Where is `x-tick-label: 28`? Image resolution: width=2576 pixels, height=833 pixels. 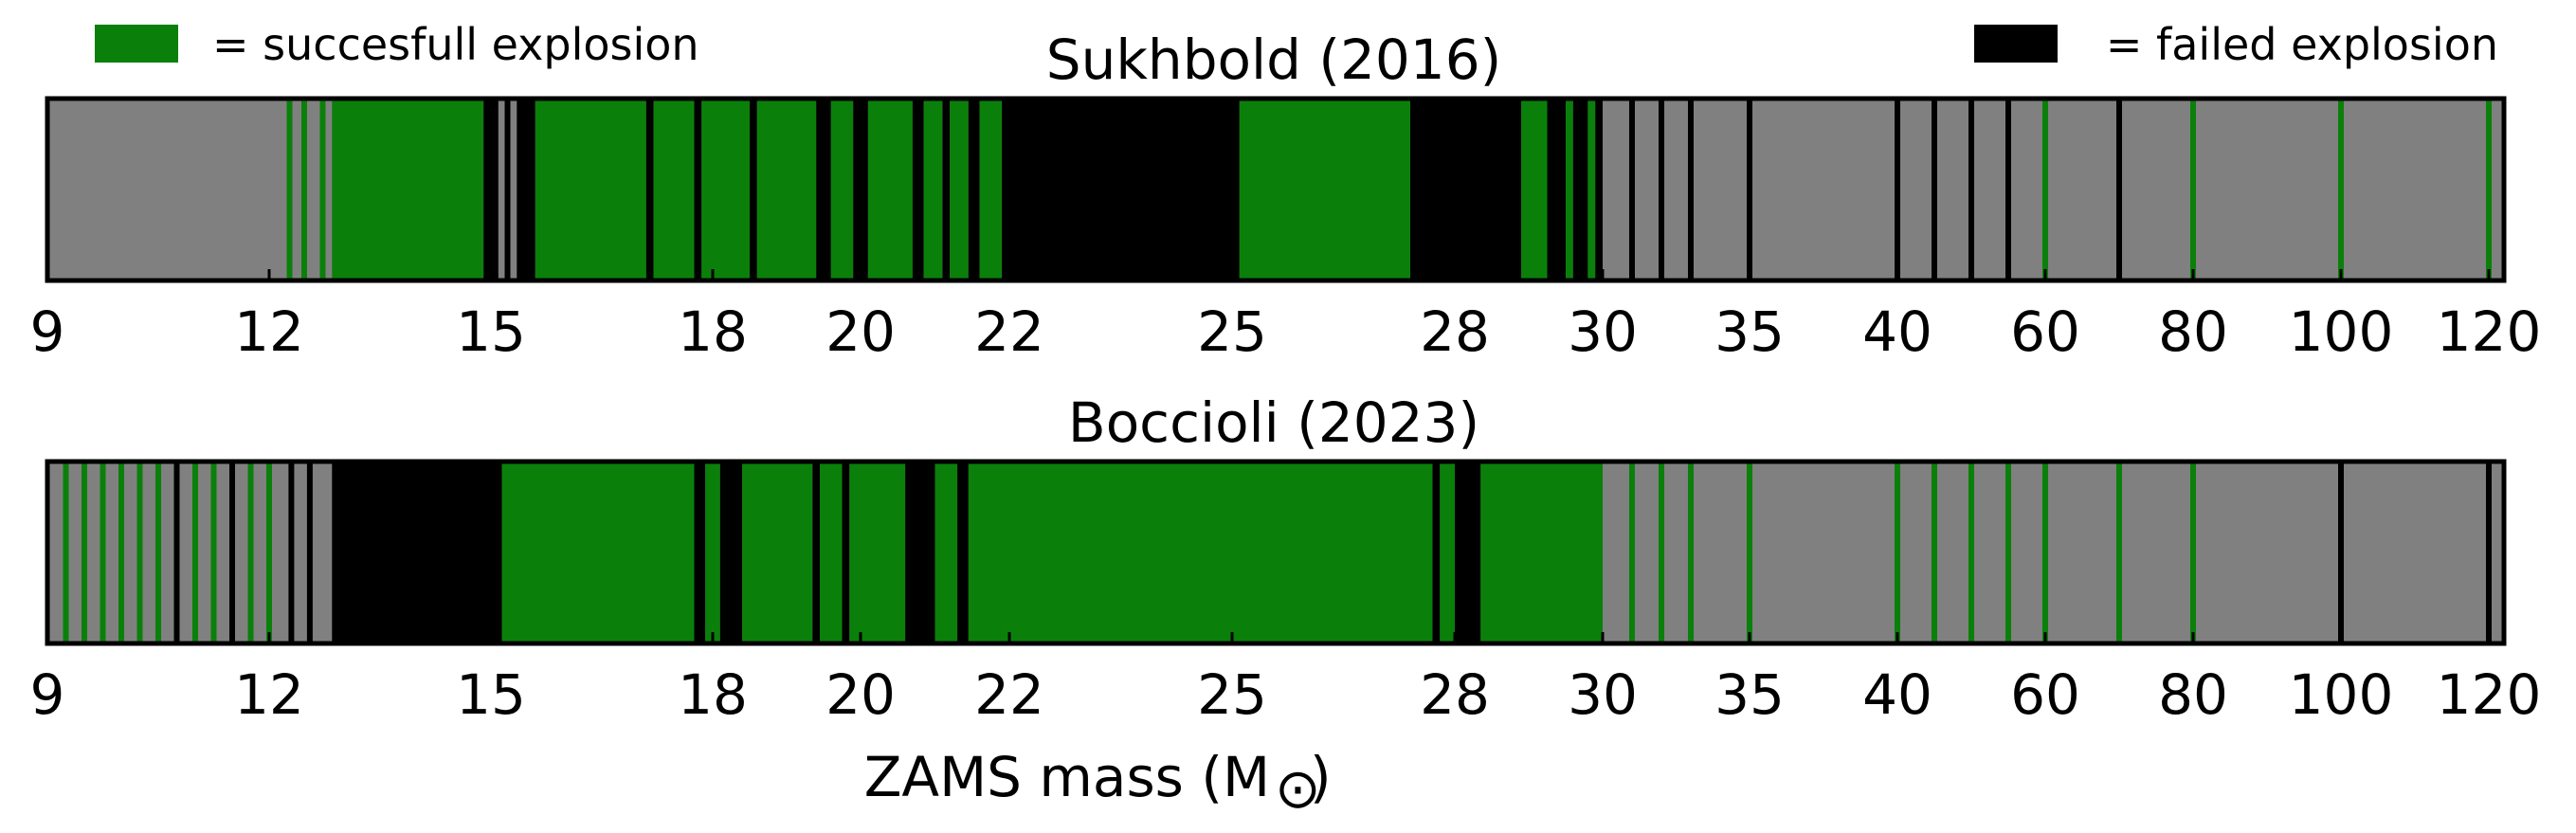
x-tick-label: 28 is located at coordinates (1455, 694).